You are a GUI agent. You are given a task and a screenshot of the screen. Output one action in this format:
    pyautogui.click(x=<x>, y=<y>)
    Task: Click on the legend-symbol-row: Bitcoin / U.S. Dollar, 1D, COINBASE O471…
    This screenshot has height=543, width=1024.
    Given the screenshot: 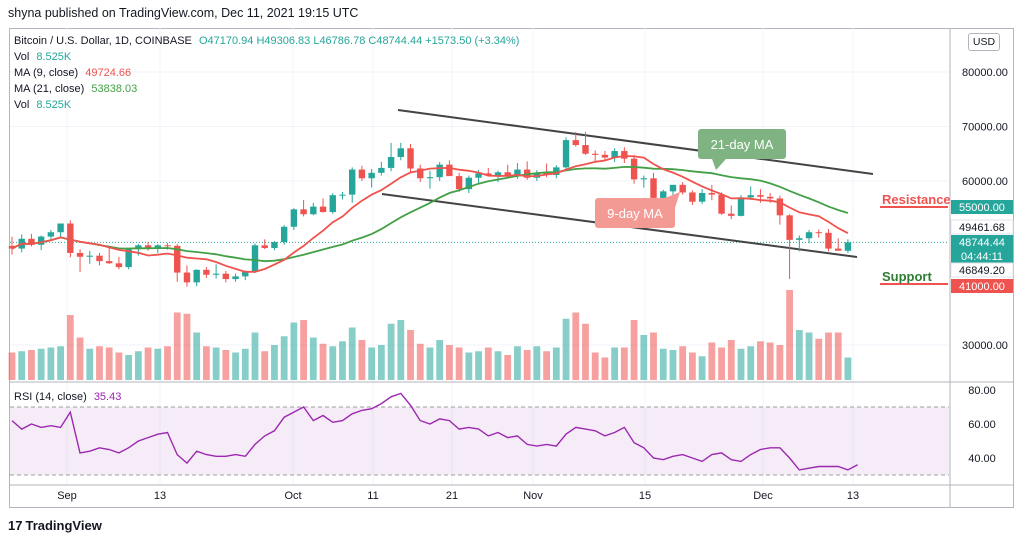 What is the action you would take?
    pyautogui.click(x=268, y=41)
    